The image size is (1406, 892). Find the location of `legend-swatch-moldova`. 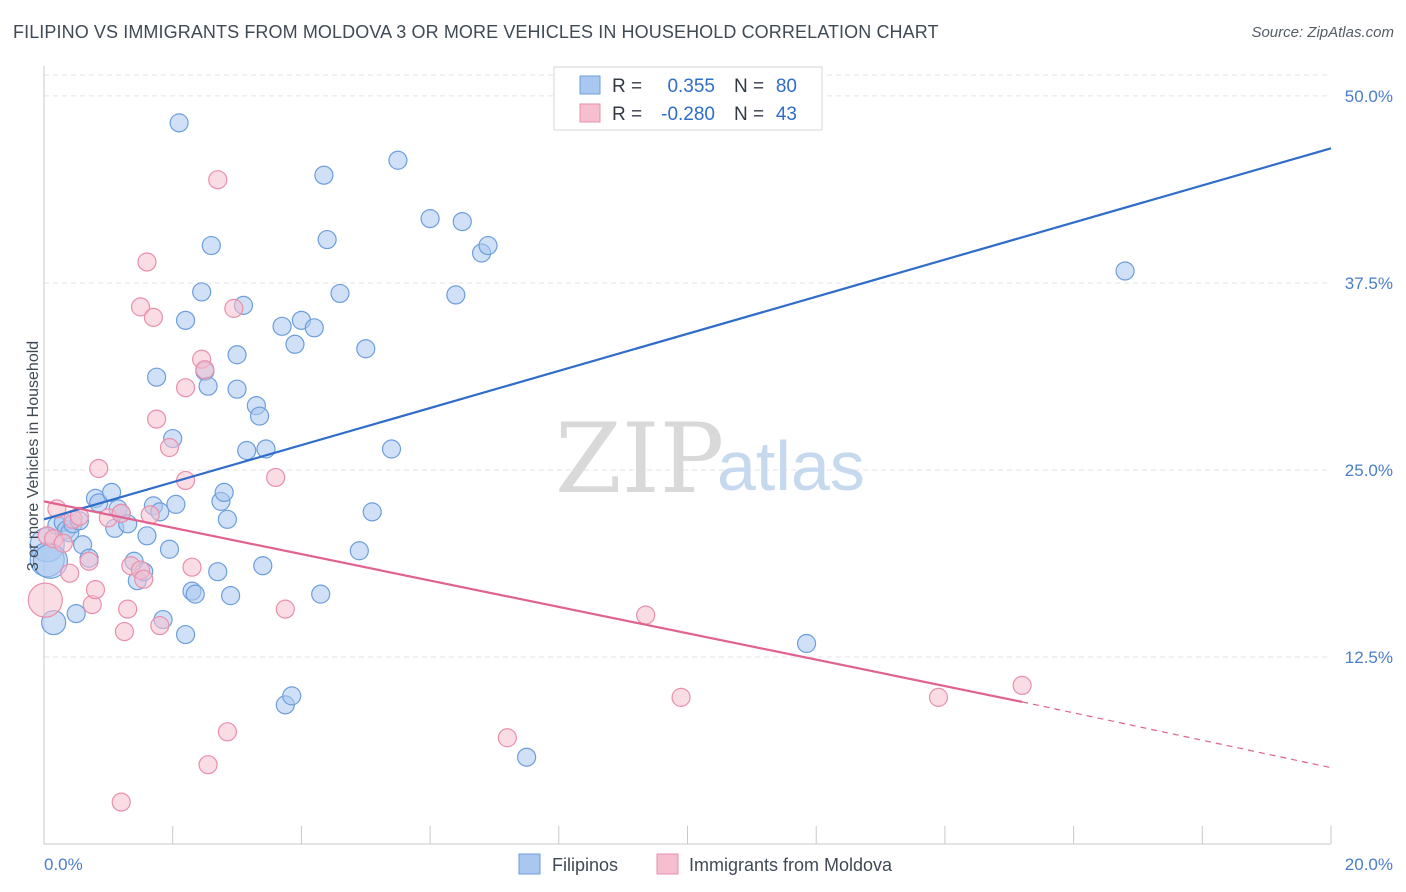

legend-swatch-moldova is located at coordinates (590, 113).